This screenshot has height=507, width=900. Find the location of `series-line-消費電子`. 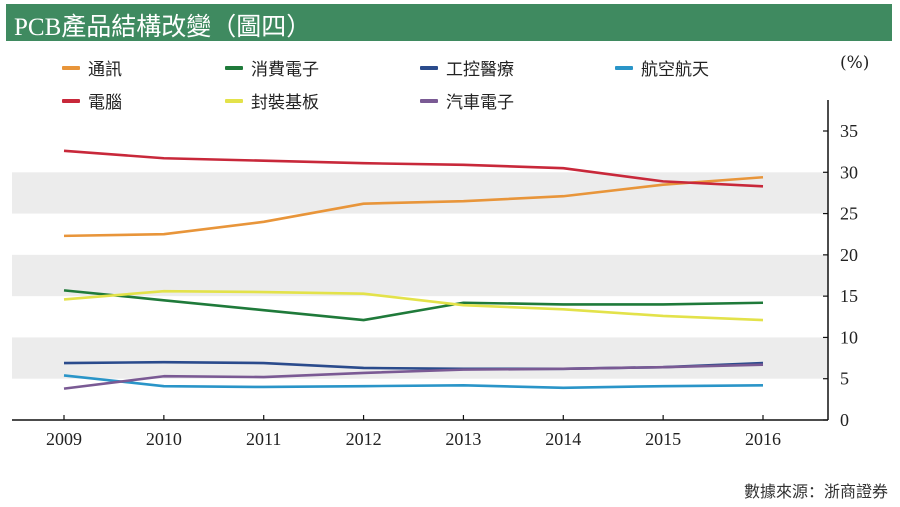

series-line-消費電子 is located at coordinates (413, 305).